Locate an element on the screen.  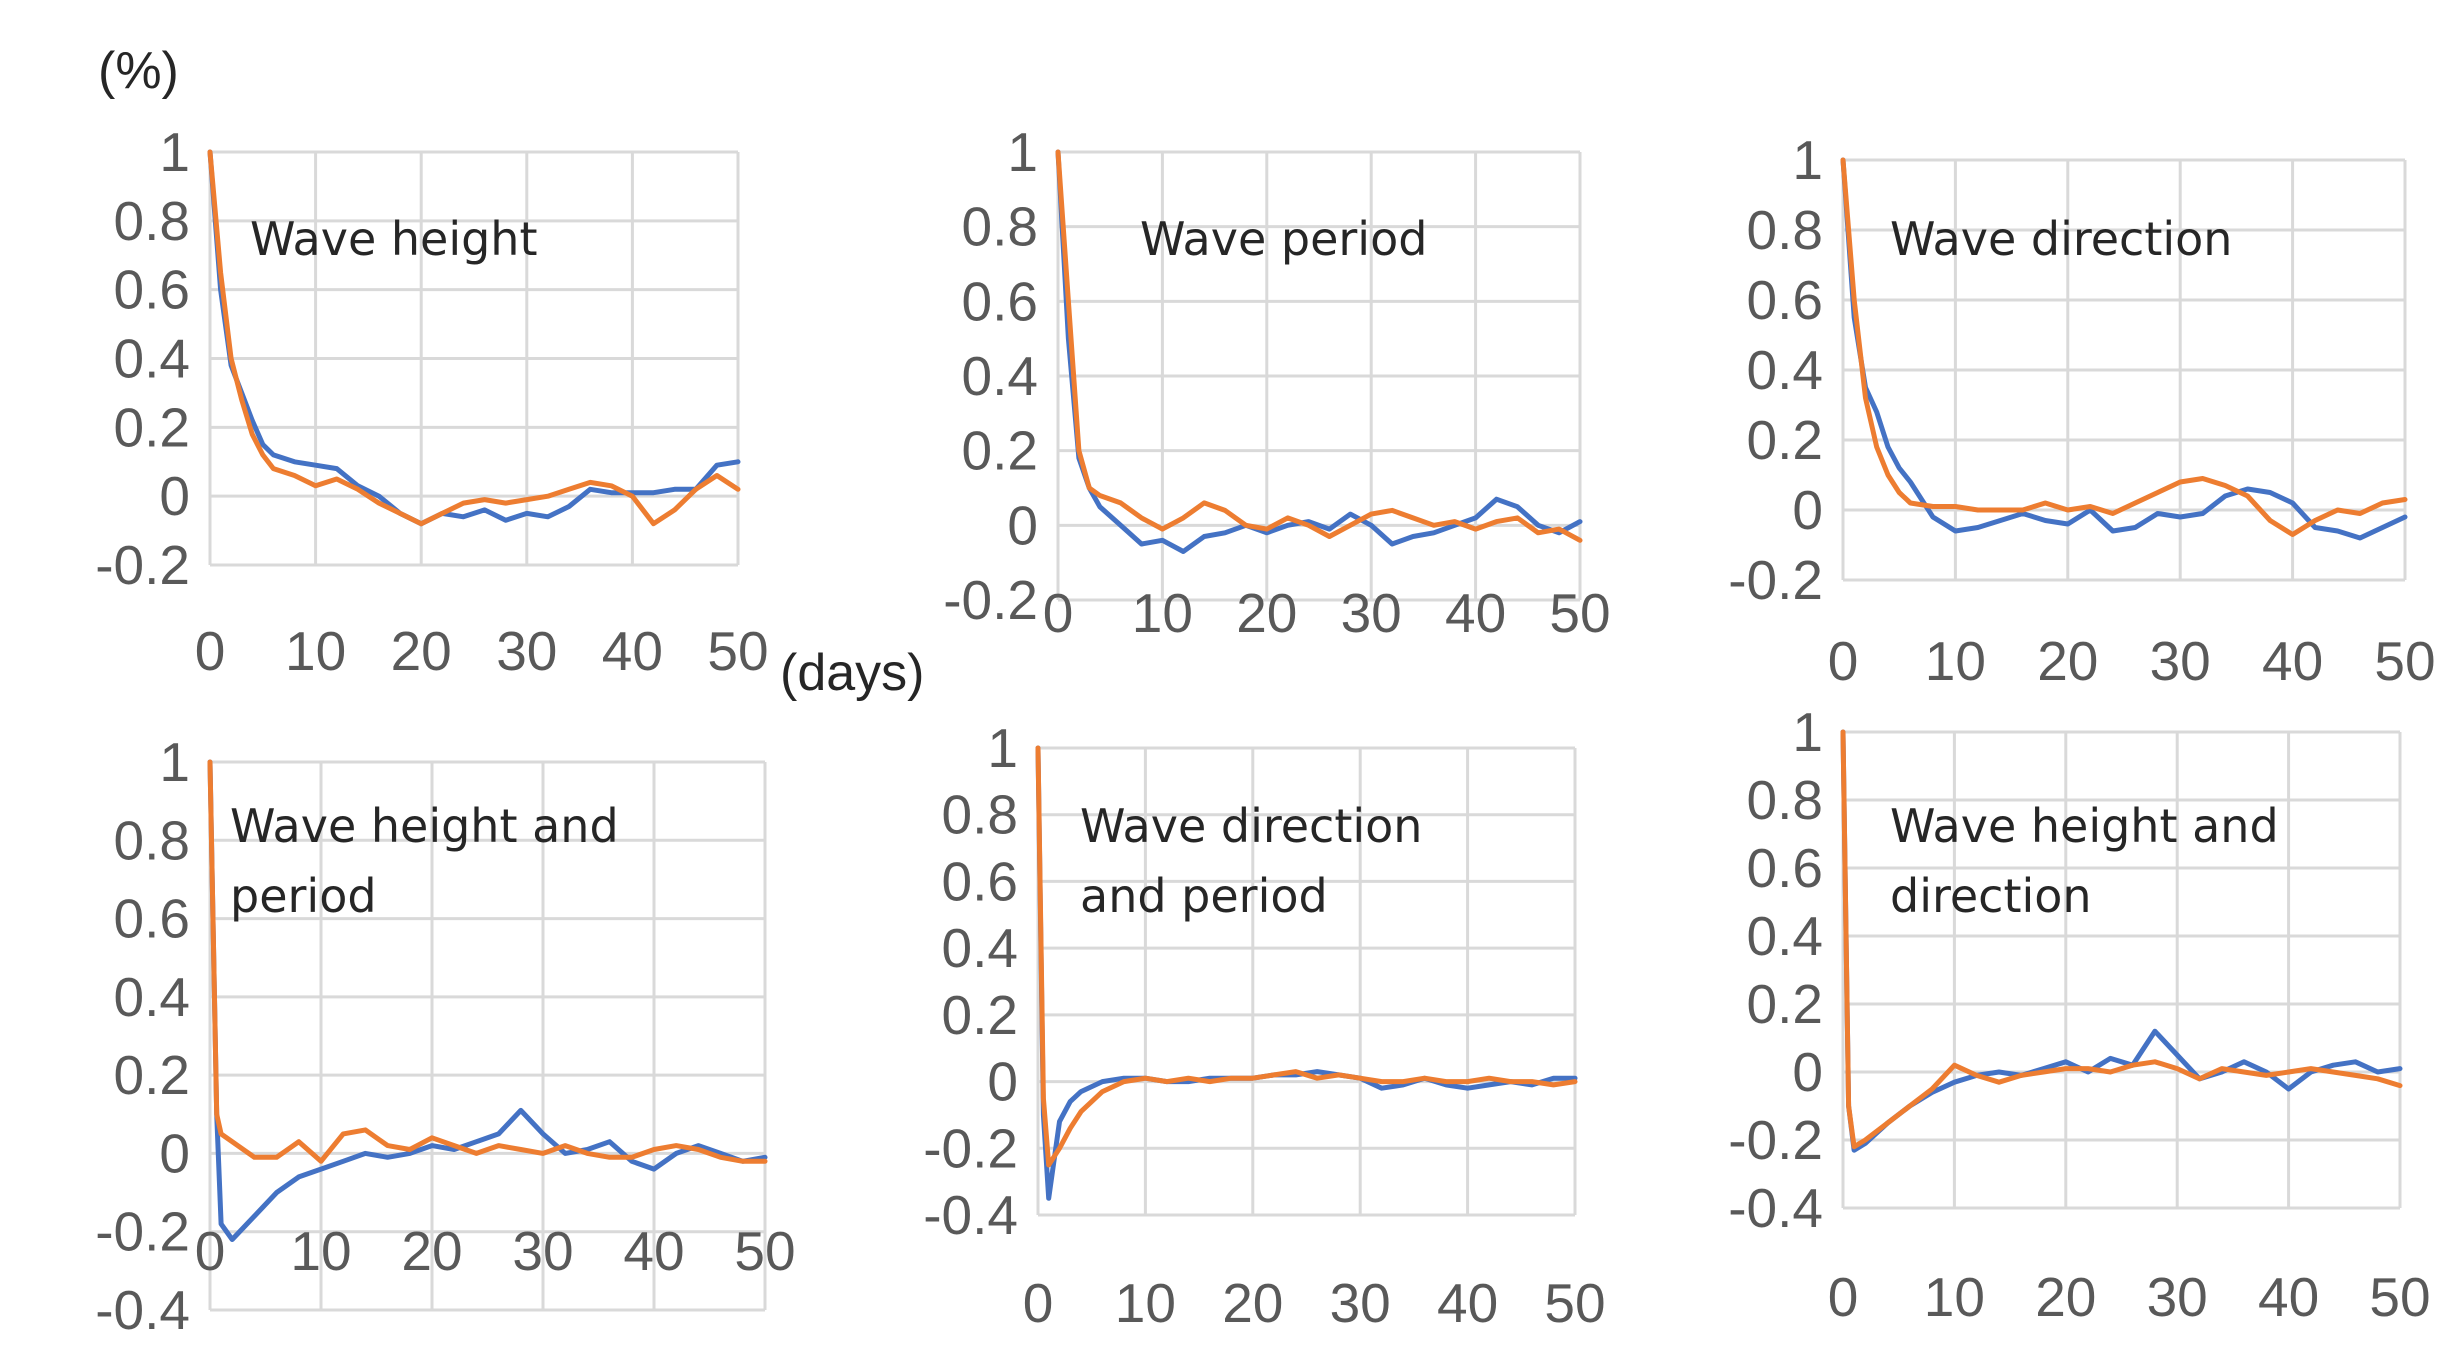
panel-title: period is located at coordinates (303, 896).